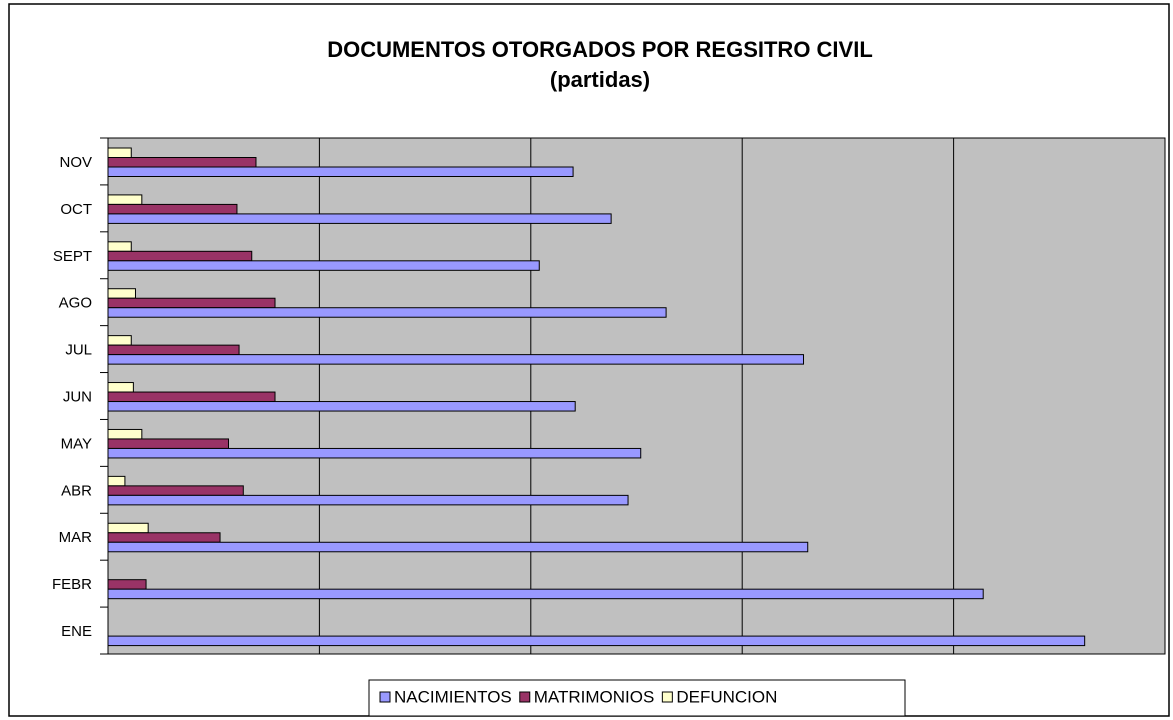  Describe the element at coordinates (726, 696) in the screenshot. I see `legend-label: DEFUNCION` at that location.